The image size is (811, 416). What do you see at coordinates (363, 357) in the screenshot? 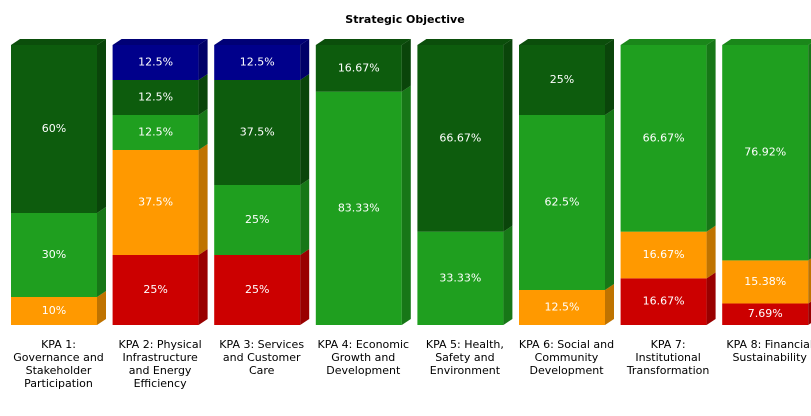
I see `x-tick-label: KPA 4: Economic Growth and Development` at bounding box center [363, 357].